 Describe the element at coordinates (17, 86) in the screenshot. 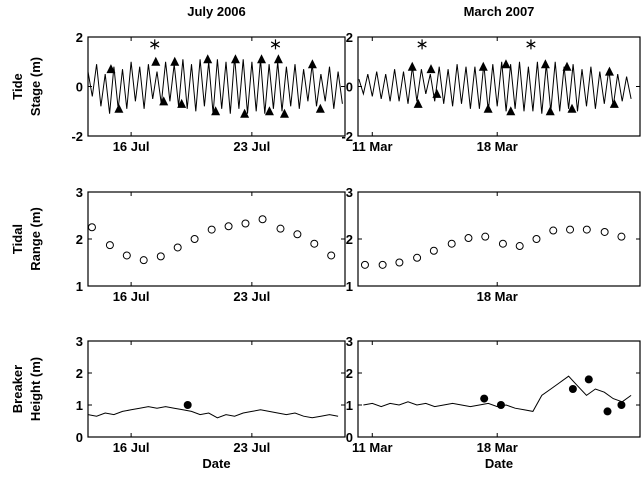

I see `y-axis-label: Tide` at that location.